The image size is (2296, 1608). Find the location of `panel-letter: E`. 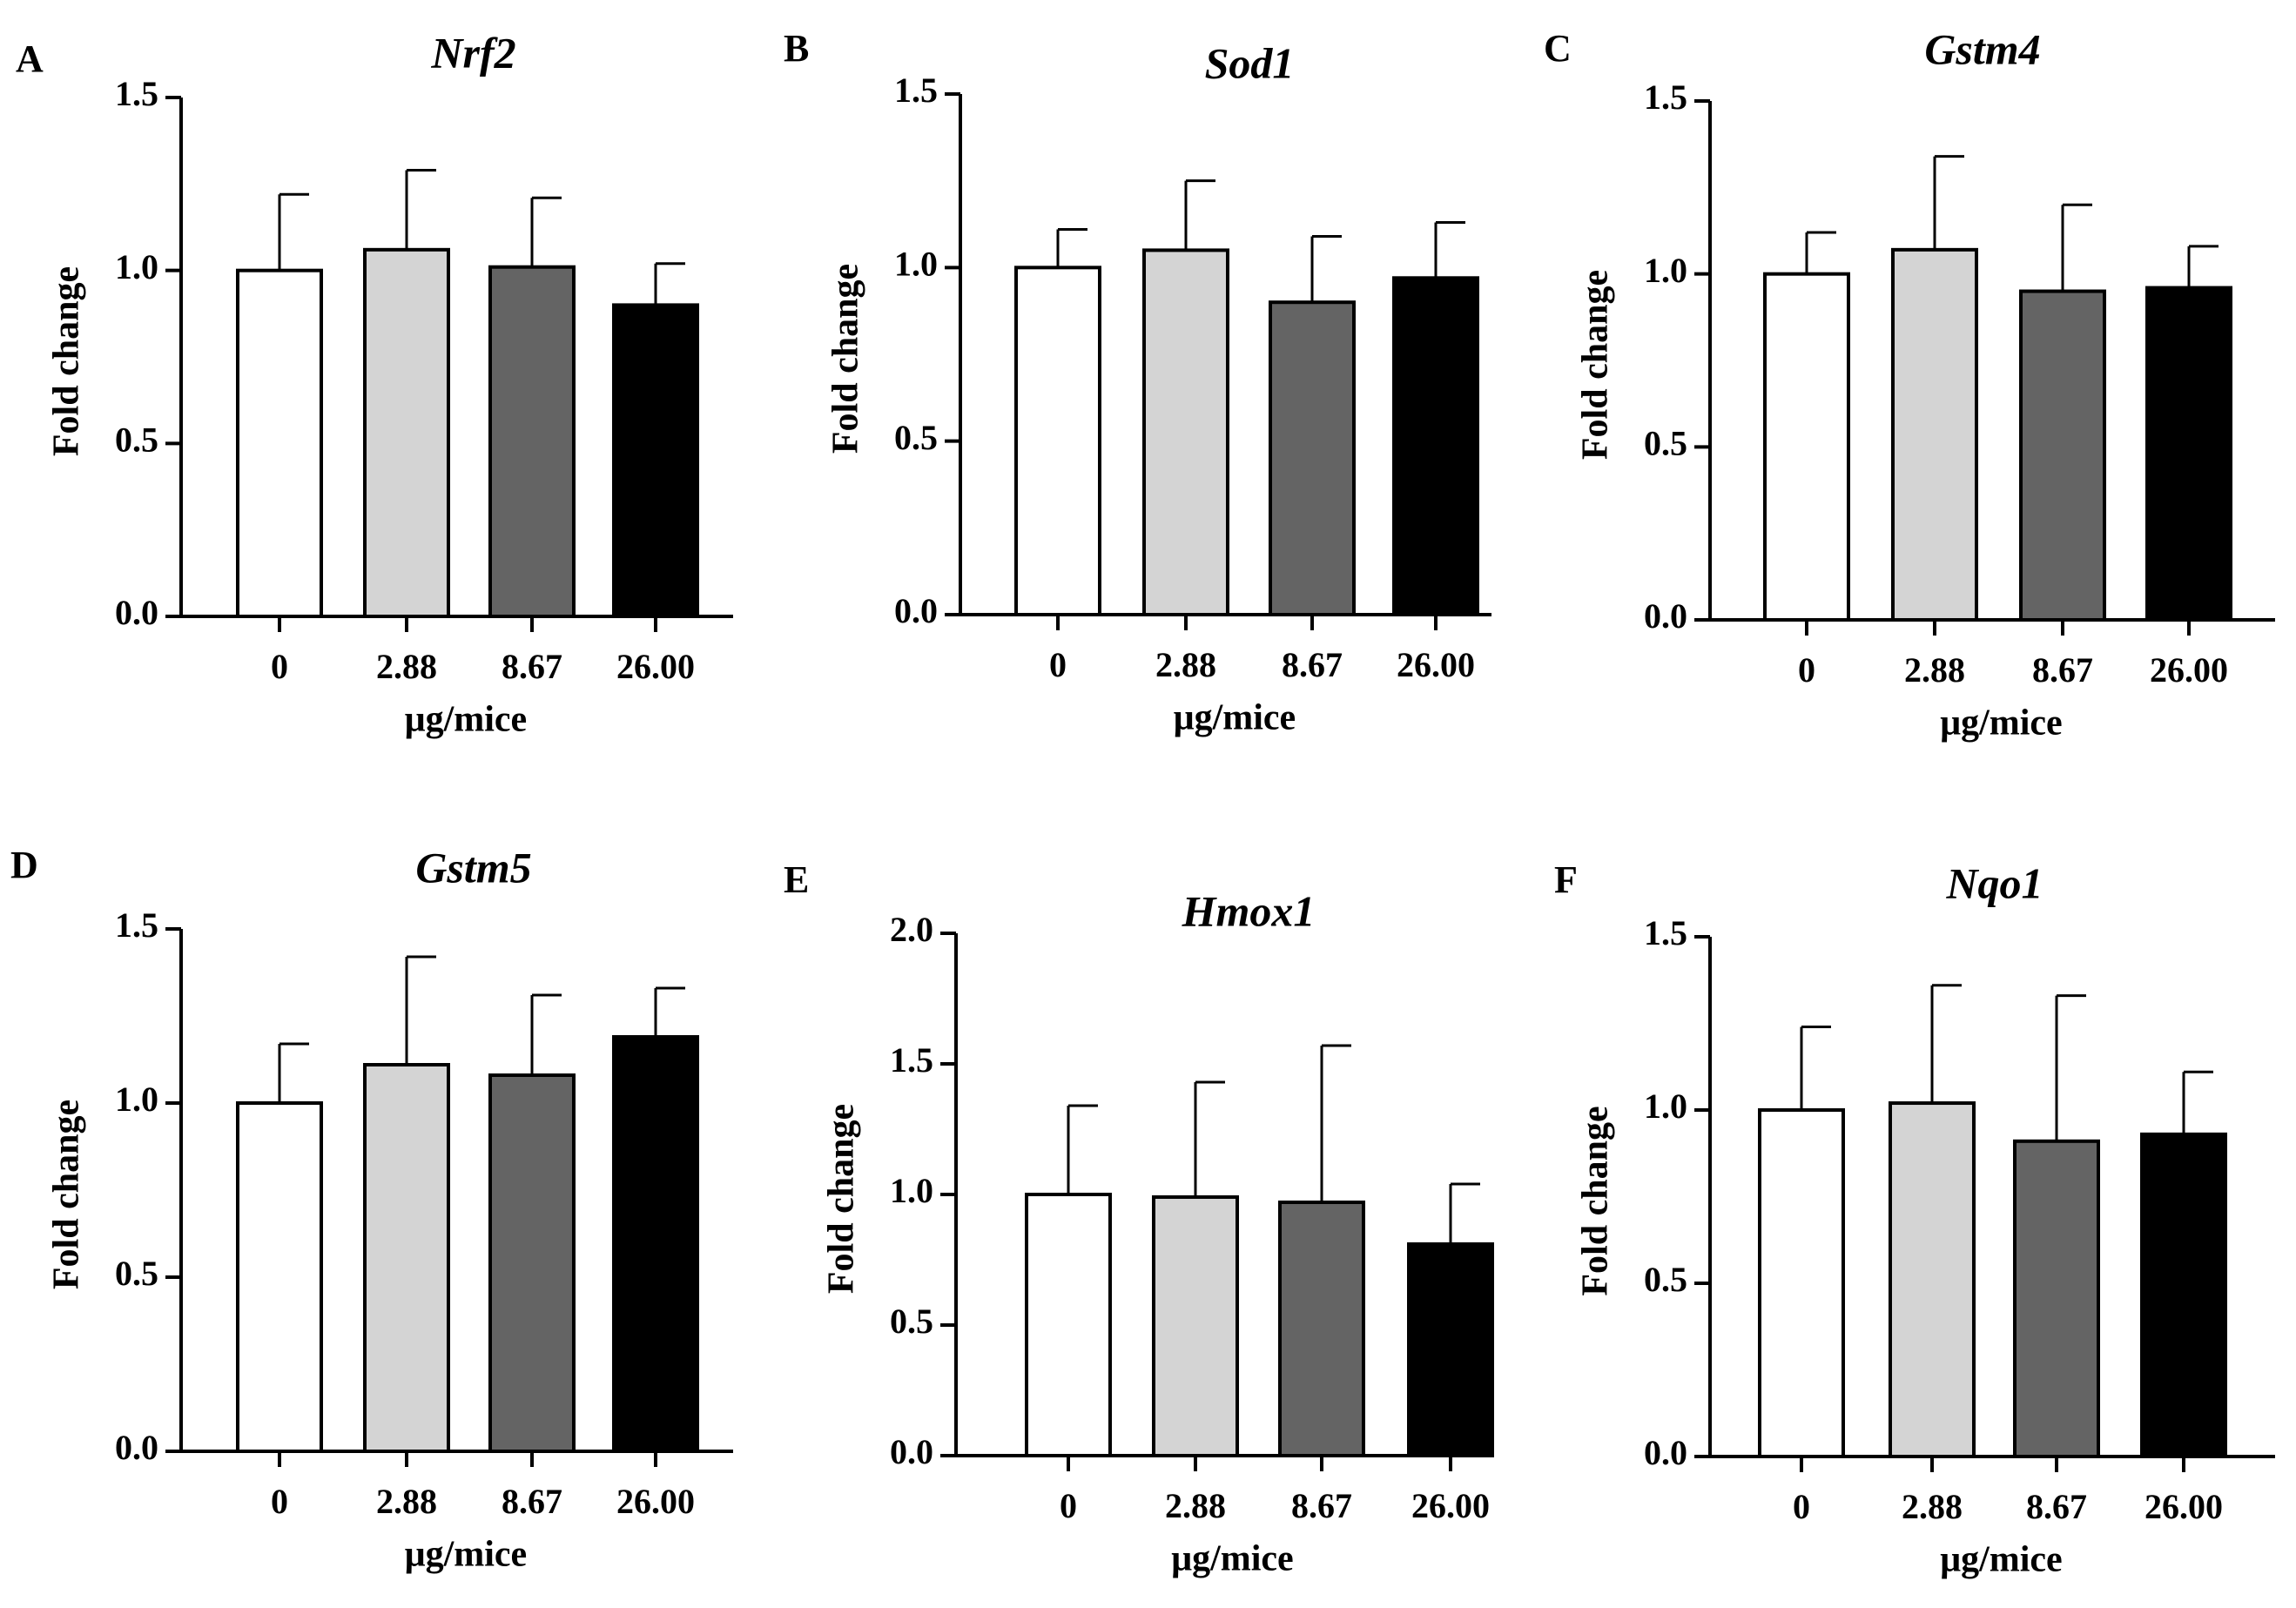

panel-letter: E is located at coordinates (796, 879).